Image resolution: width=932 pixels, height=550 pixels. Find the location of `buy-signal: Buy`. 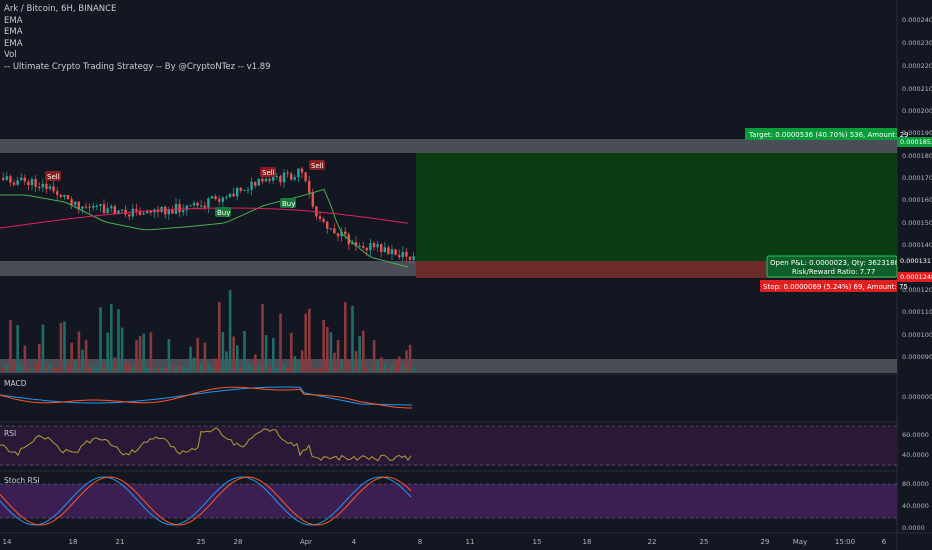

buy-signal: Buy is located at coordinates (223, 212).